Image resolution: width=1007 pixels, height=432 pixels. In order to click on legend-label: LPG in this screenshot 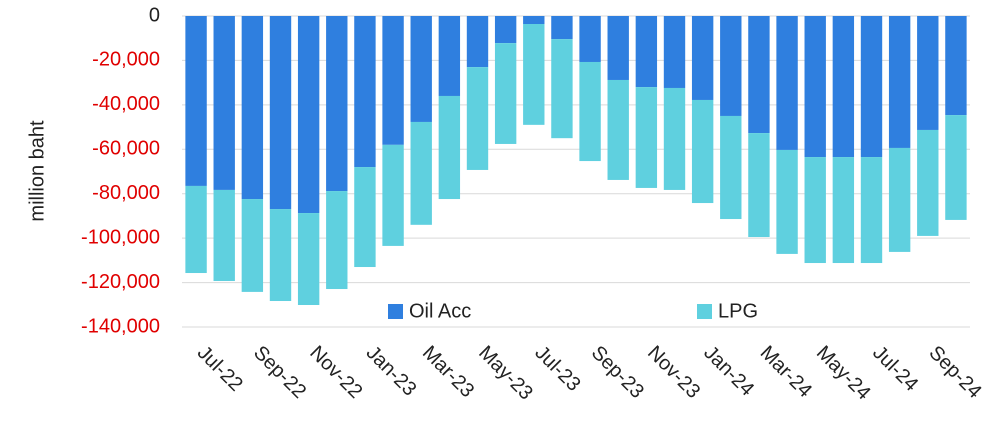, I will do `click(738, 311)`.